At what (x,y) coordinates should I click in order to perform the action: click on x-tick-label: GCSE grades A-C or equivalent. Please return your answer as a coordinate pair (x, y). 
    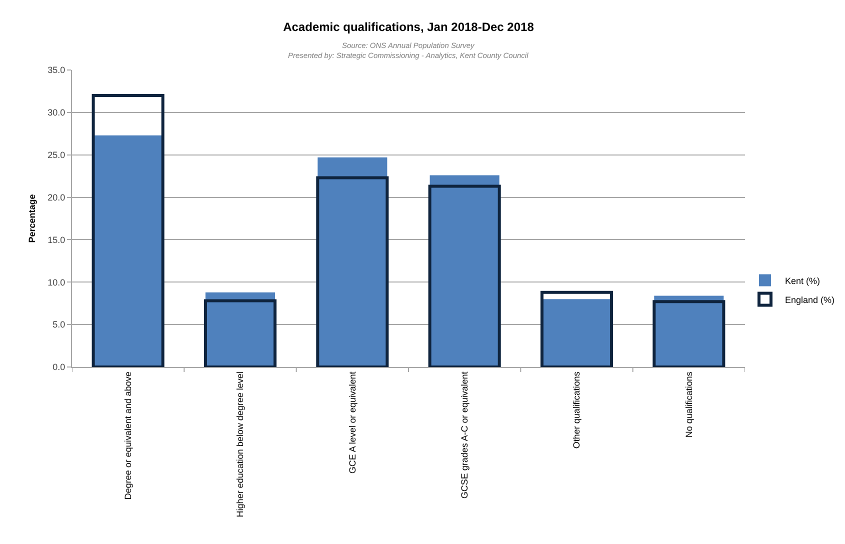
    Looking at the image, I should click on (465, 435).